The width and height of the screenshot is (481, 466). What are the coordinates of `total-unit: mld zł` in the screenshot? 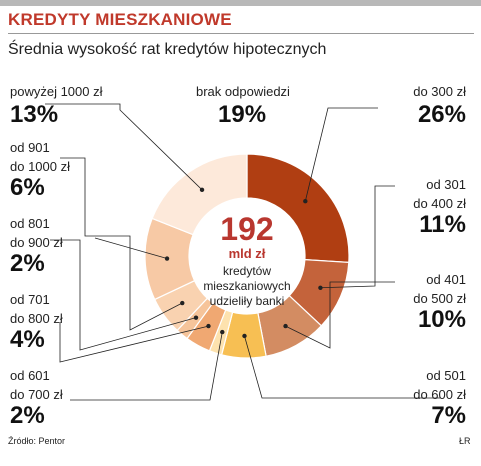 It's located at (247, 253).